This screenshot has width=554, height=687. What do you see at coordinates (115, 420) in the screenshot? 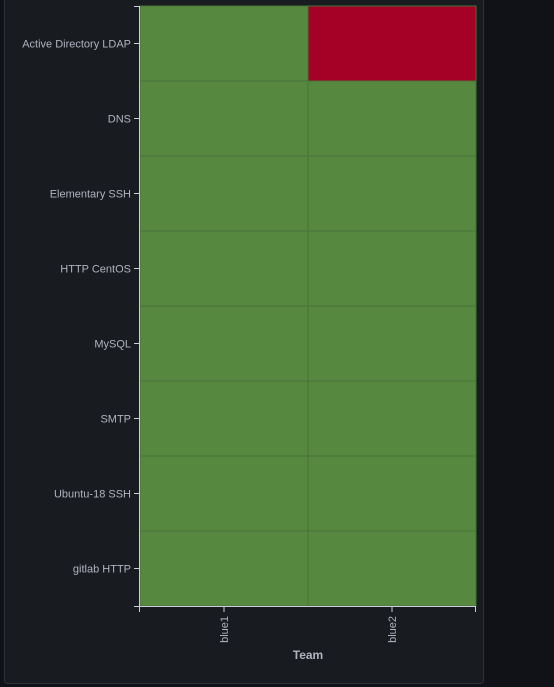
I see `y-tick-label: SMTP` at bounding box center [115, 420].